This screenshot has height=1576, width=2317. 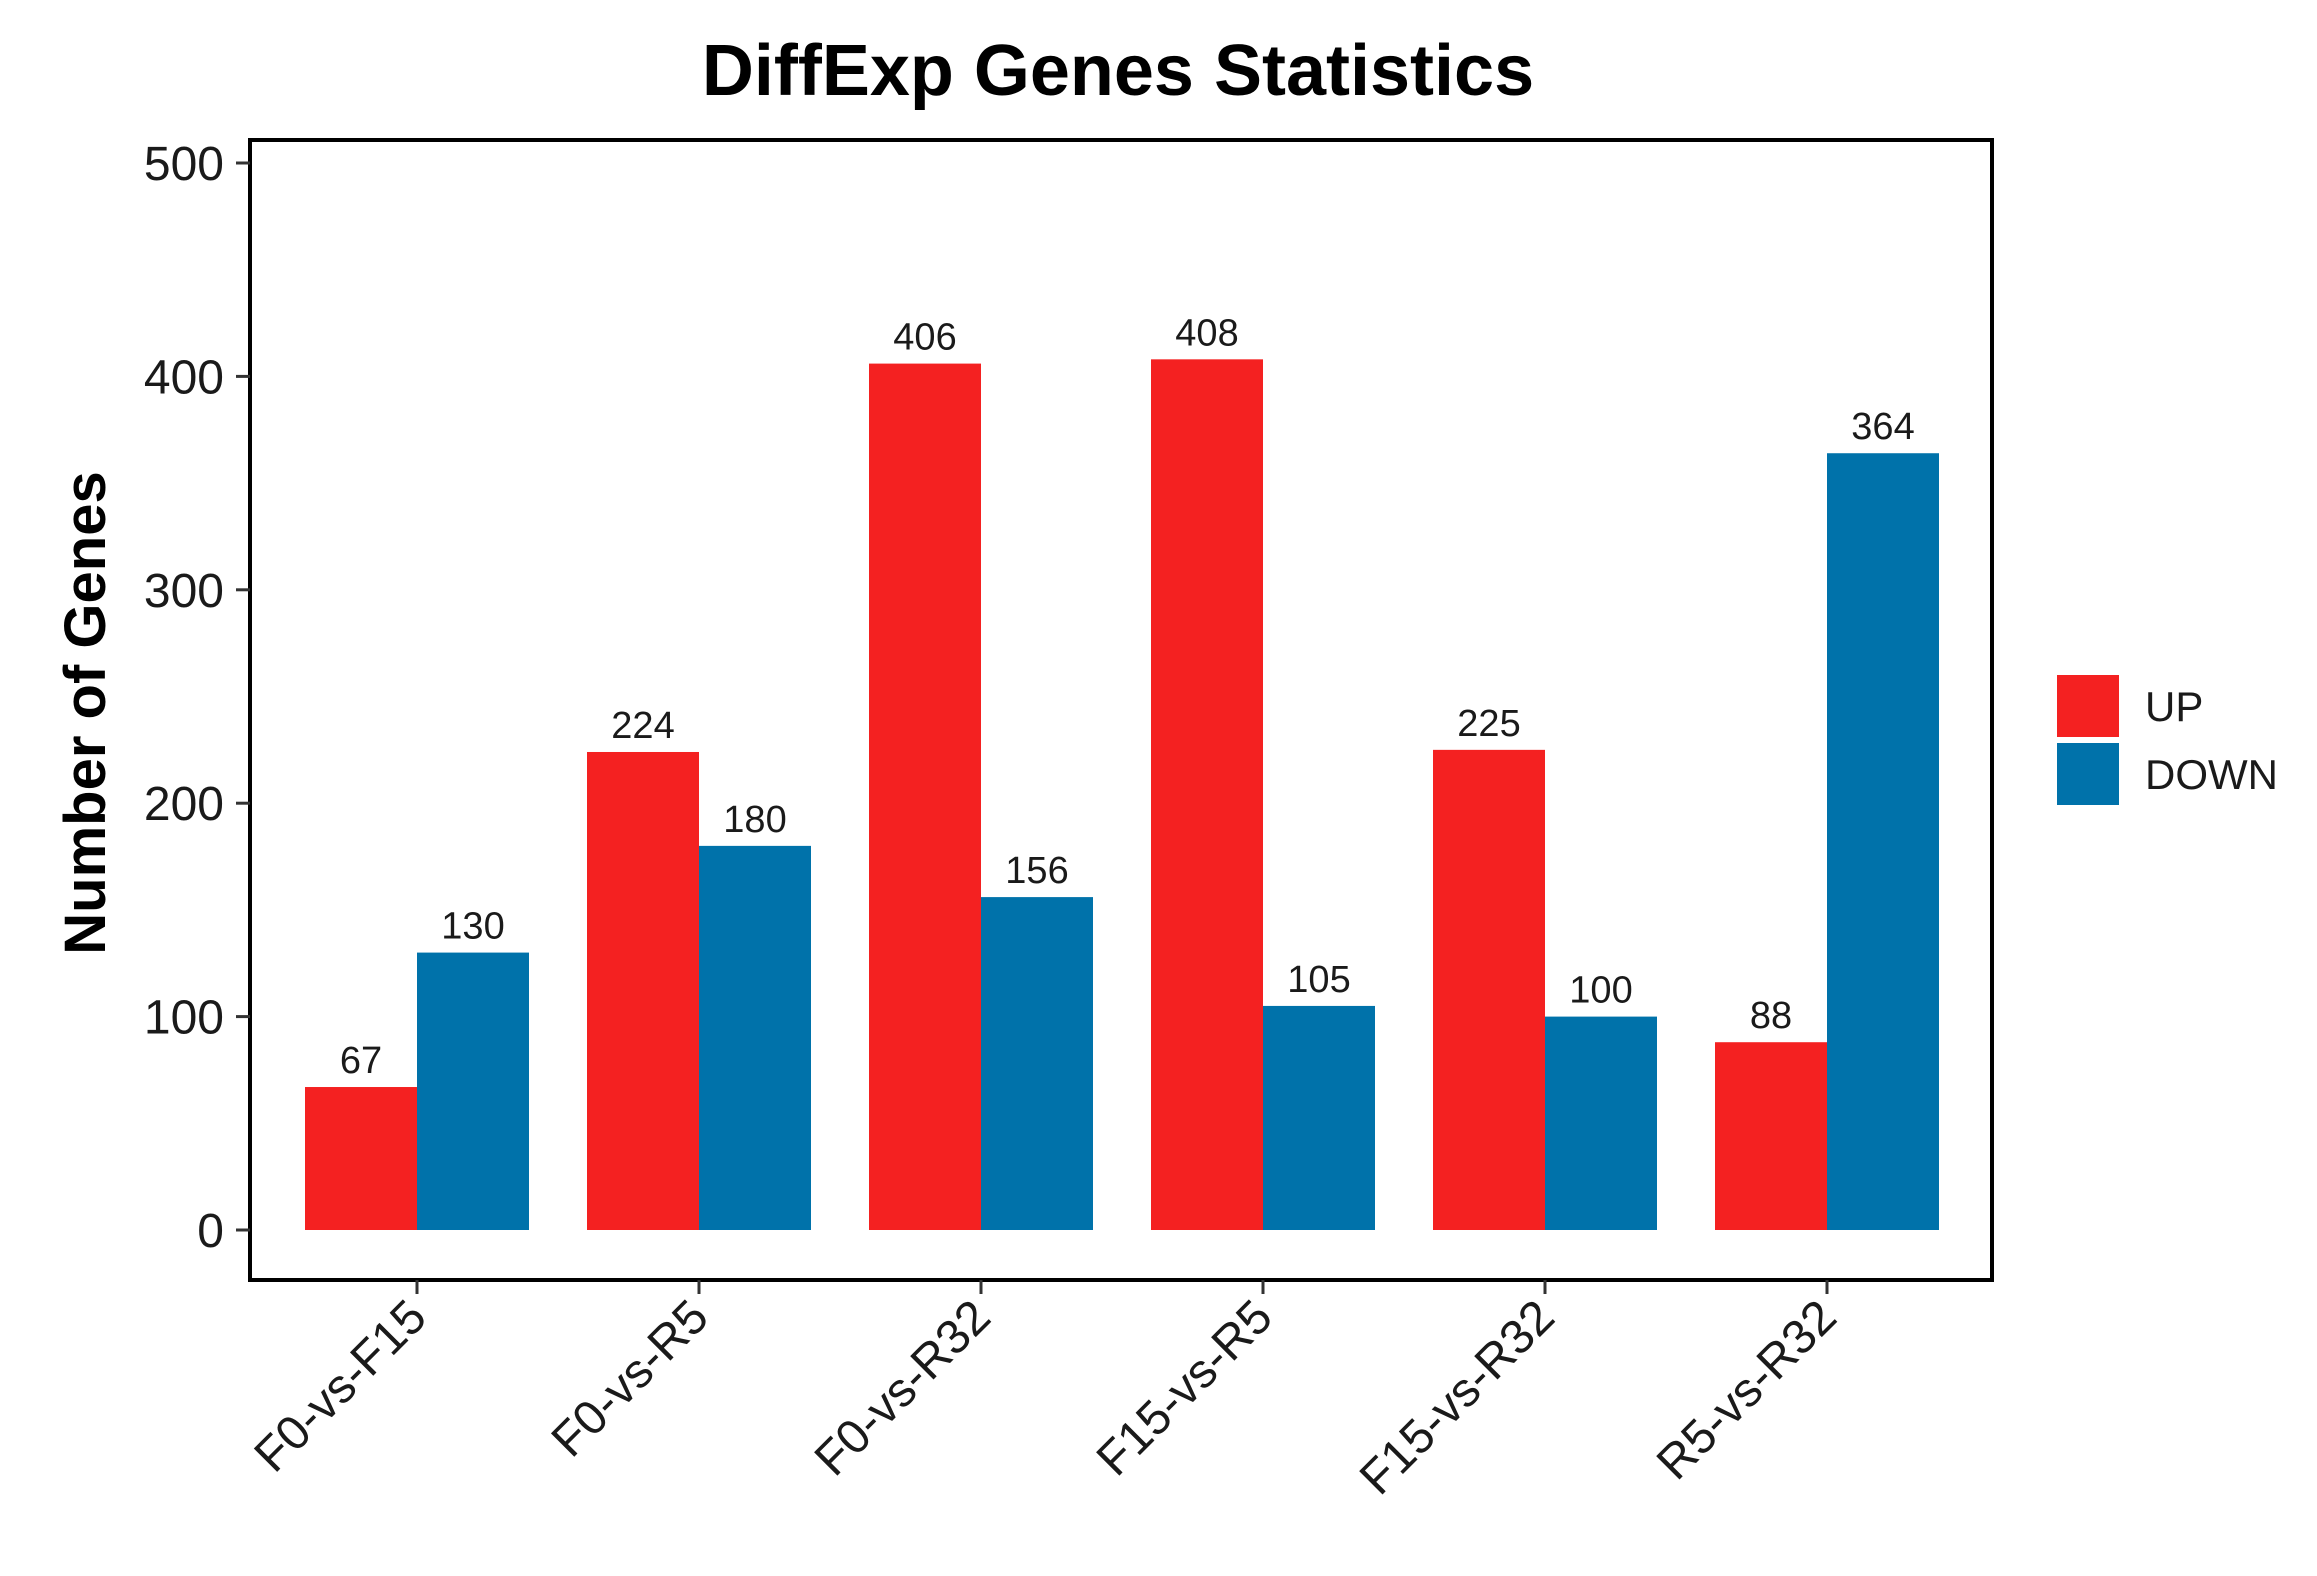 What do you see at coordinates (924, 338) in the screenshot?
I see `data-label: 406` at bounding box center [924, 338].